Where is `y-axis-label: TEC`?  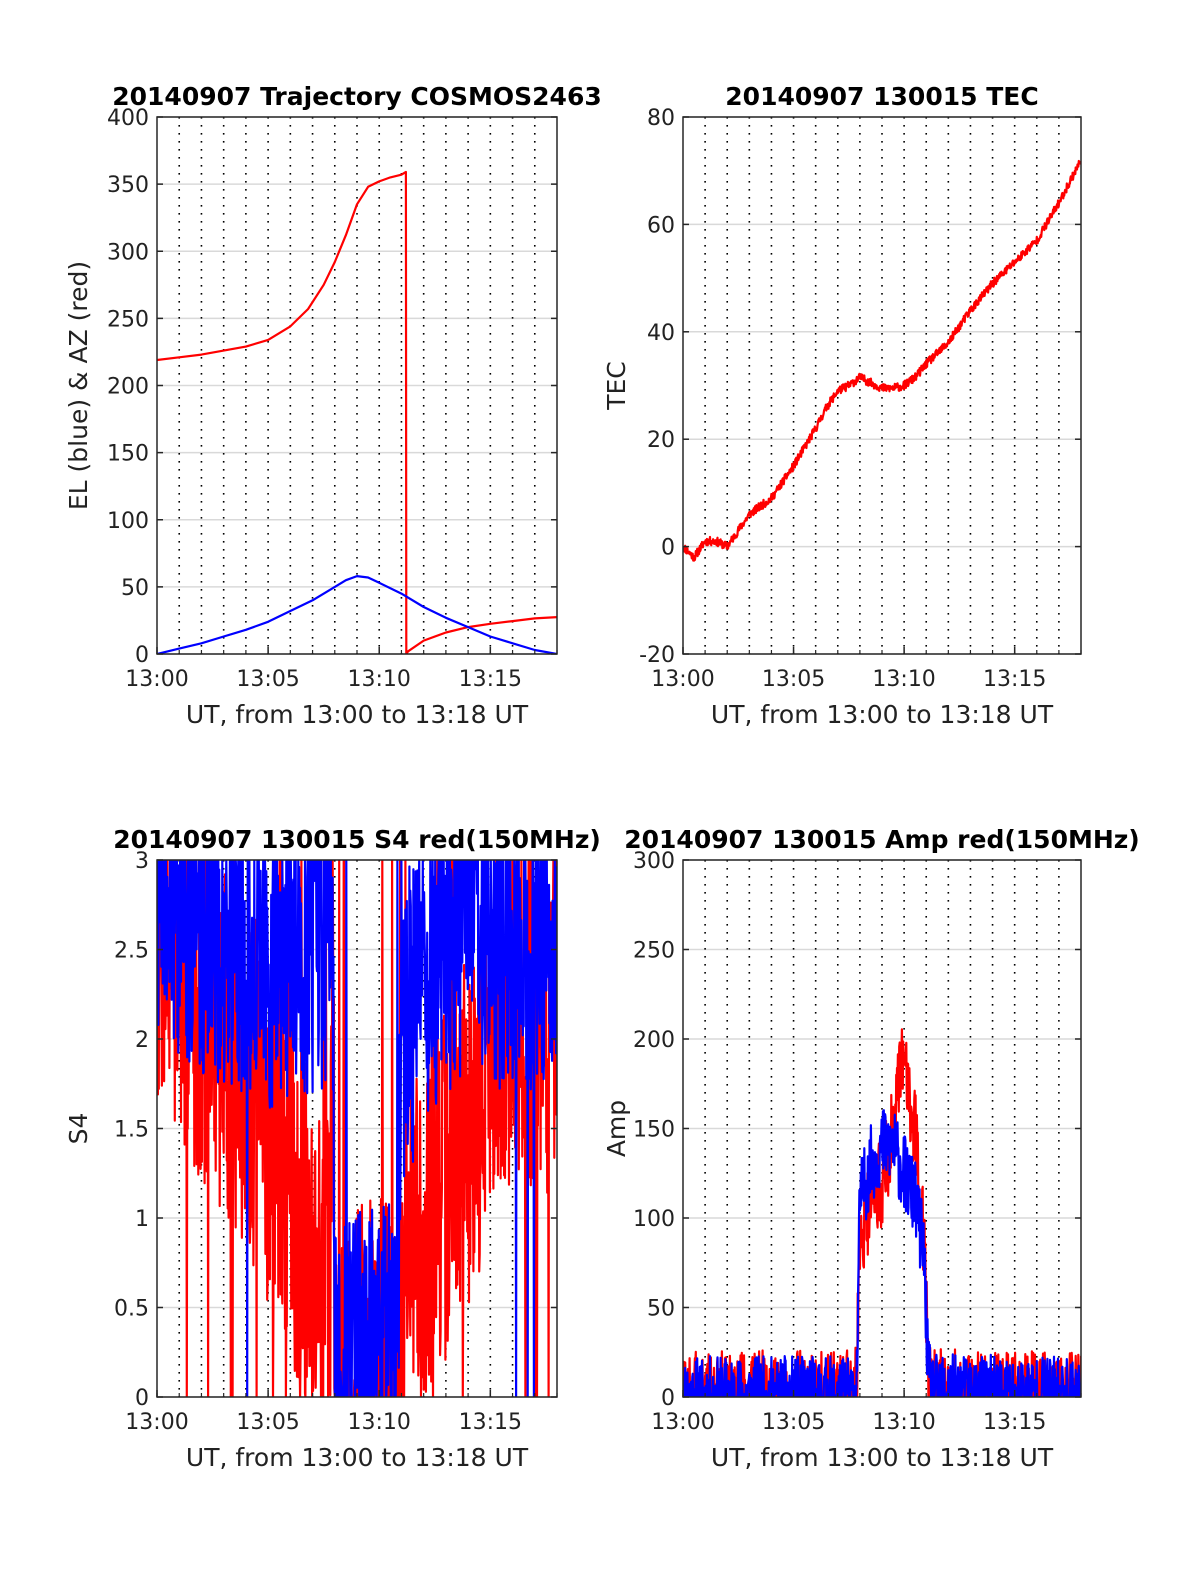
y-axis-label: TEC is located at coordinates (616, 386).